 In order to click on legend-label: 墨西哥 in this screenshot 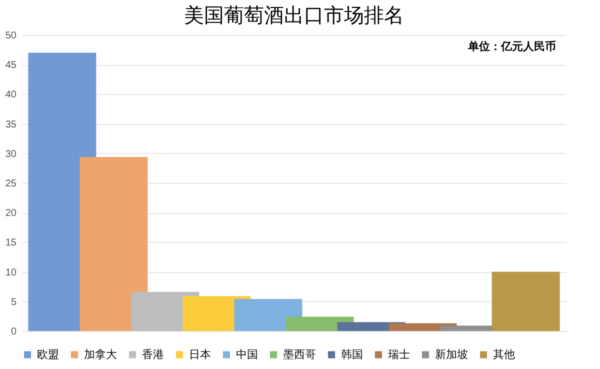, I will do `click(299, 354)`.